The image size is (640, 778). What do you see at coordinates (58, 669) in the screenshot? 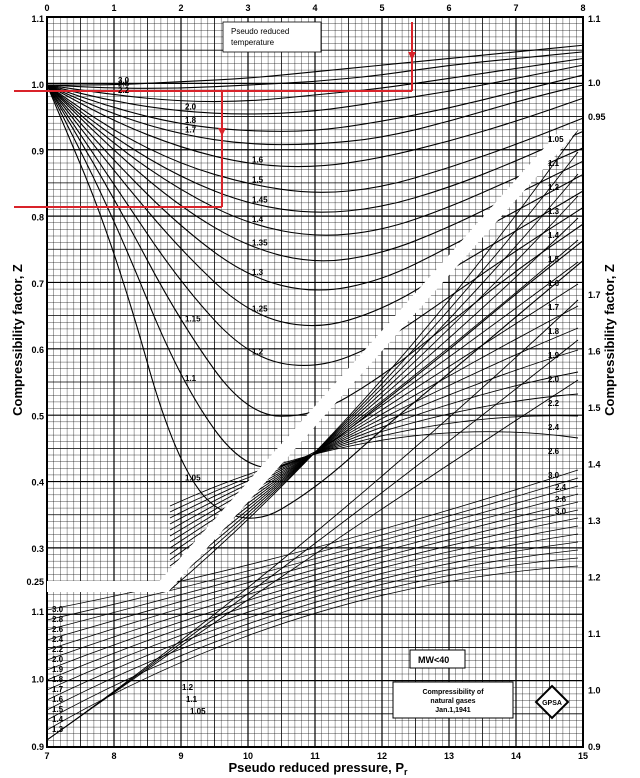
I see `lower-left-label-1.9: 1.9` at bounding box center [58, 669].